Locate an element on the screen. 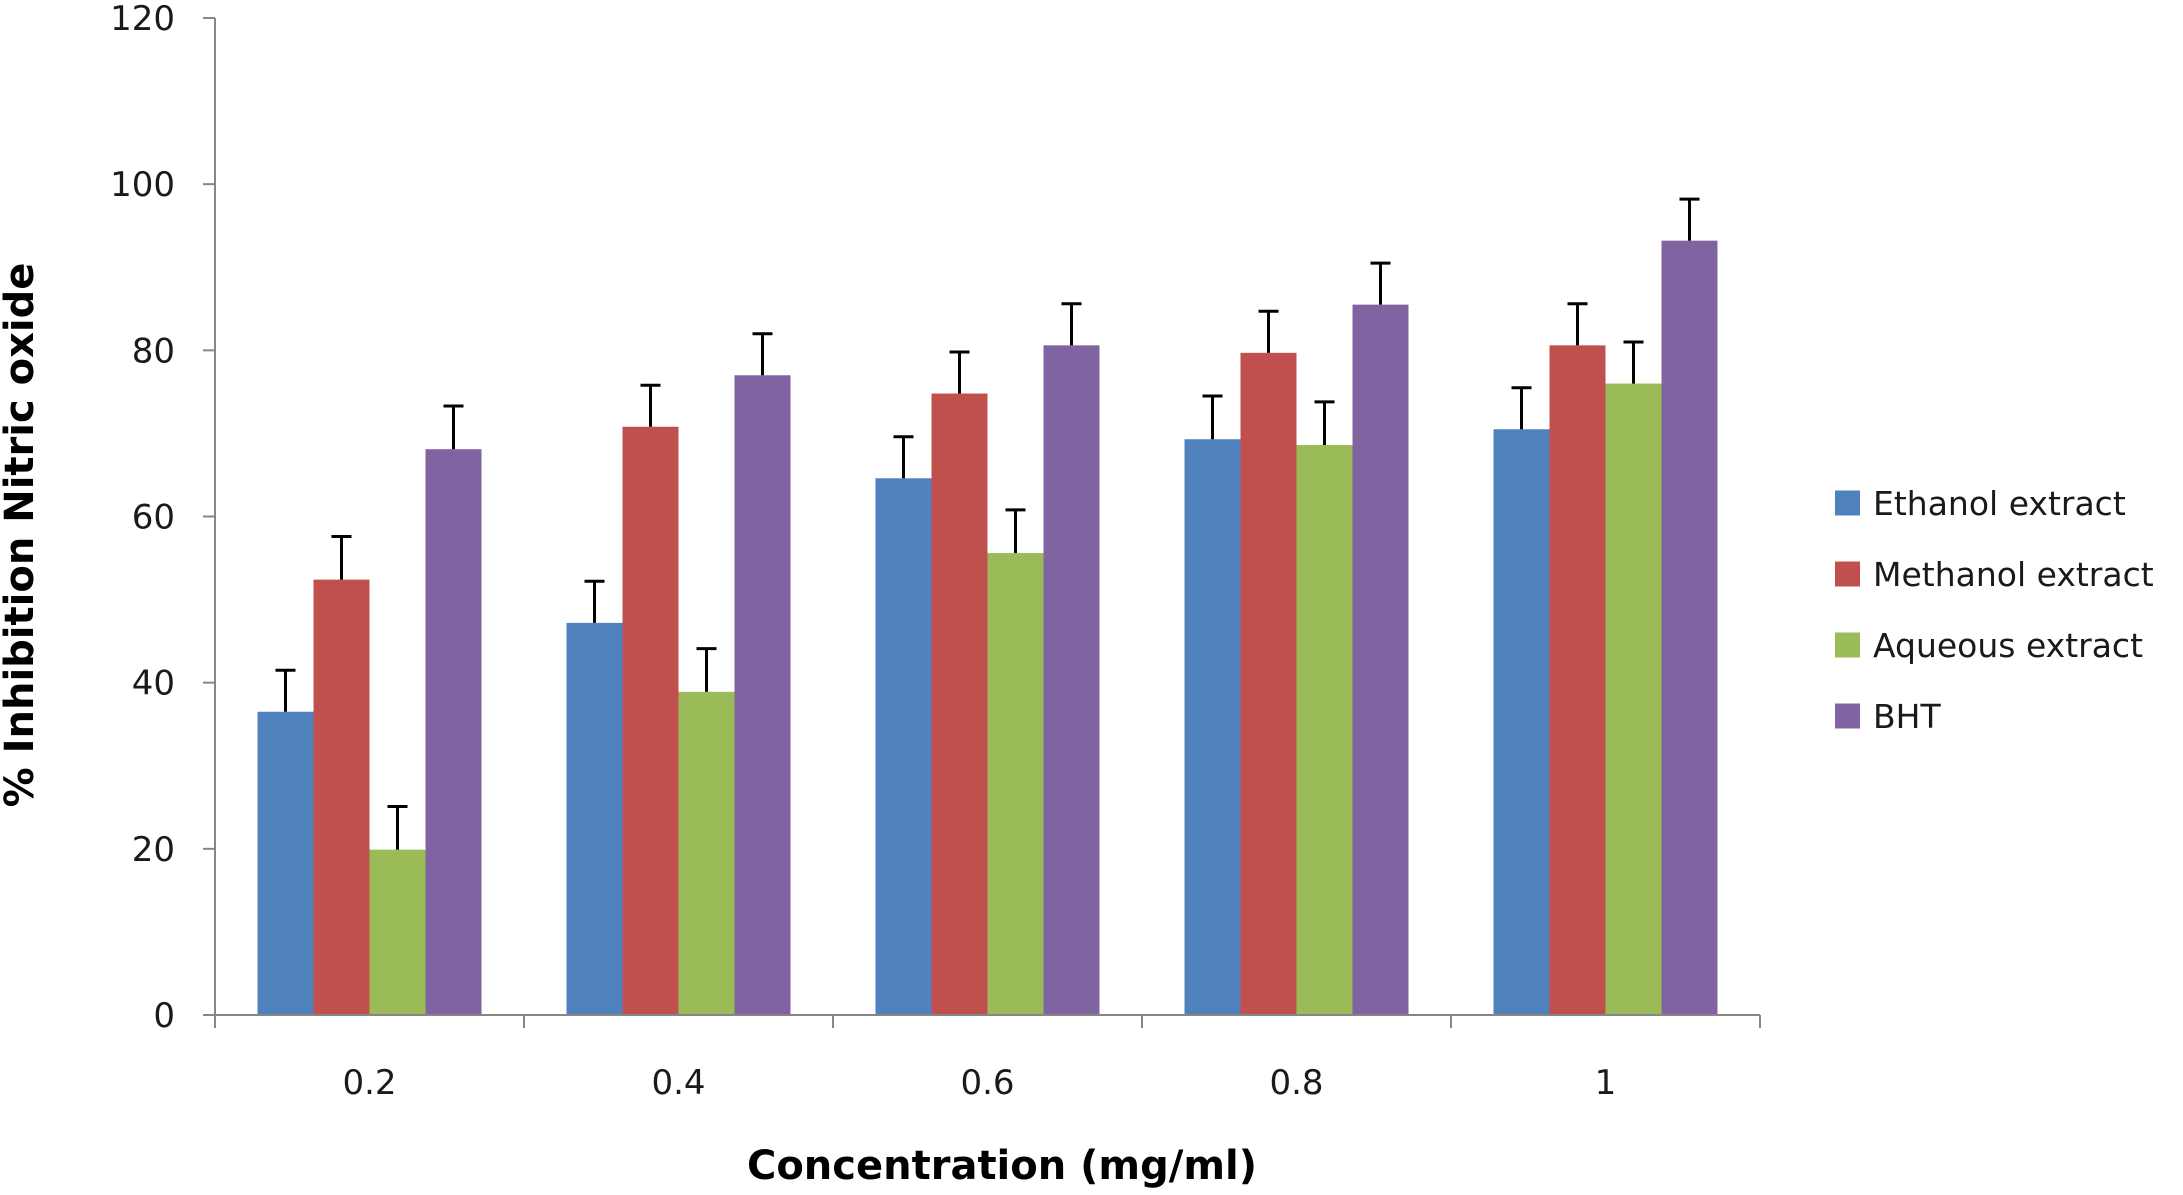 This screenshot has width=2183, height=1195. y-tick-label: 120 is located at coordinates (142, 19).